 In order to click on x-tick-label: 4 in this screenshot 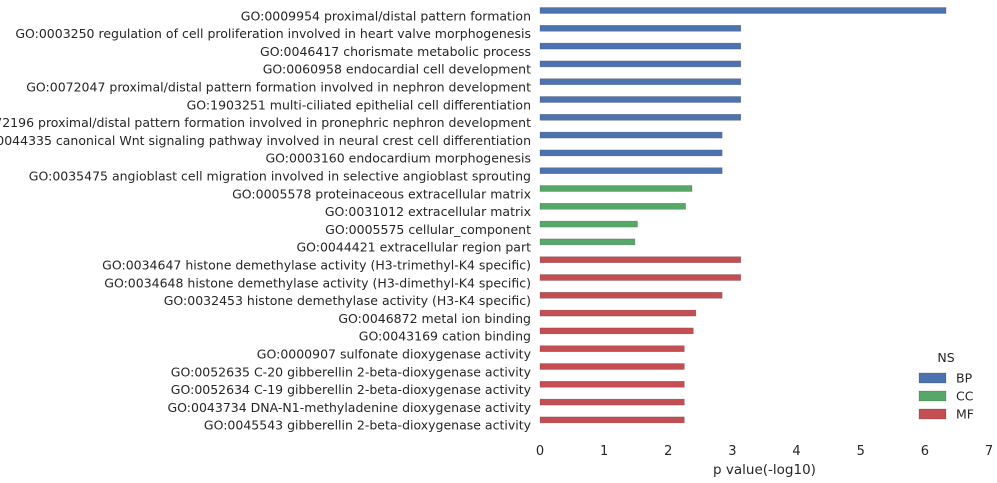, I will do `click(796, 451)`.